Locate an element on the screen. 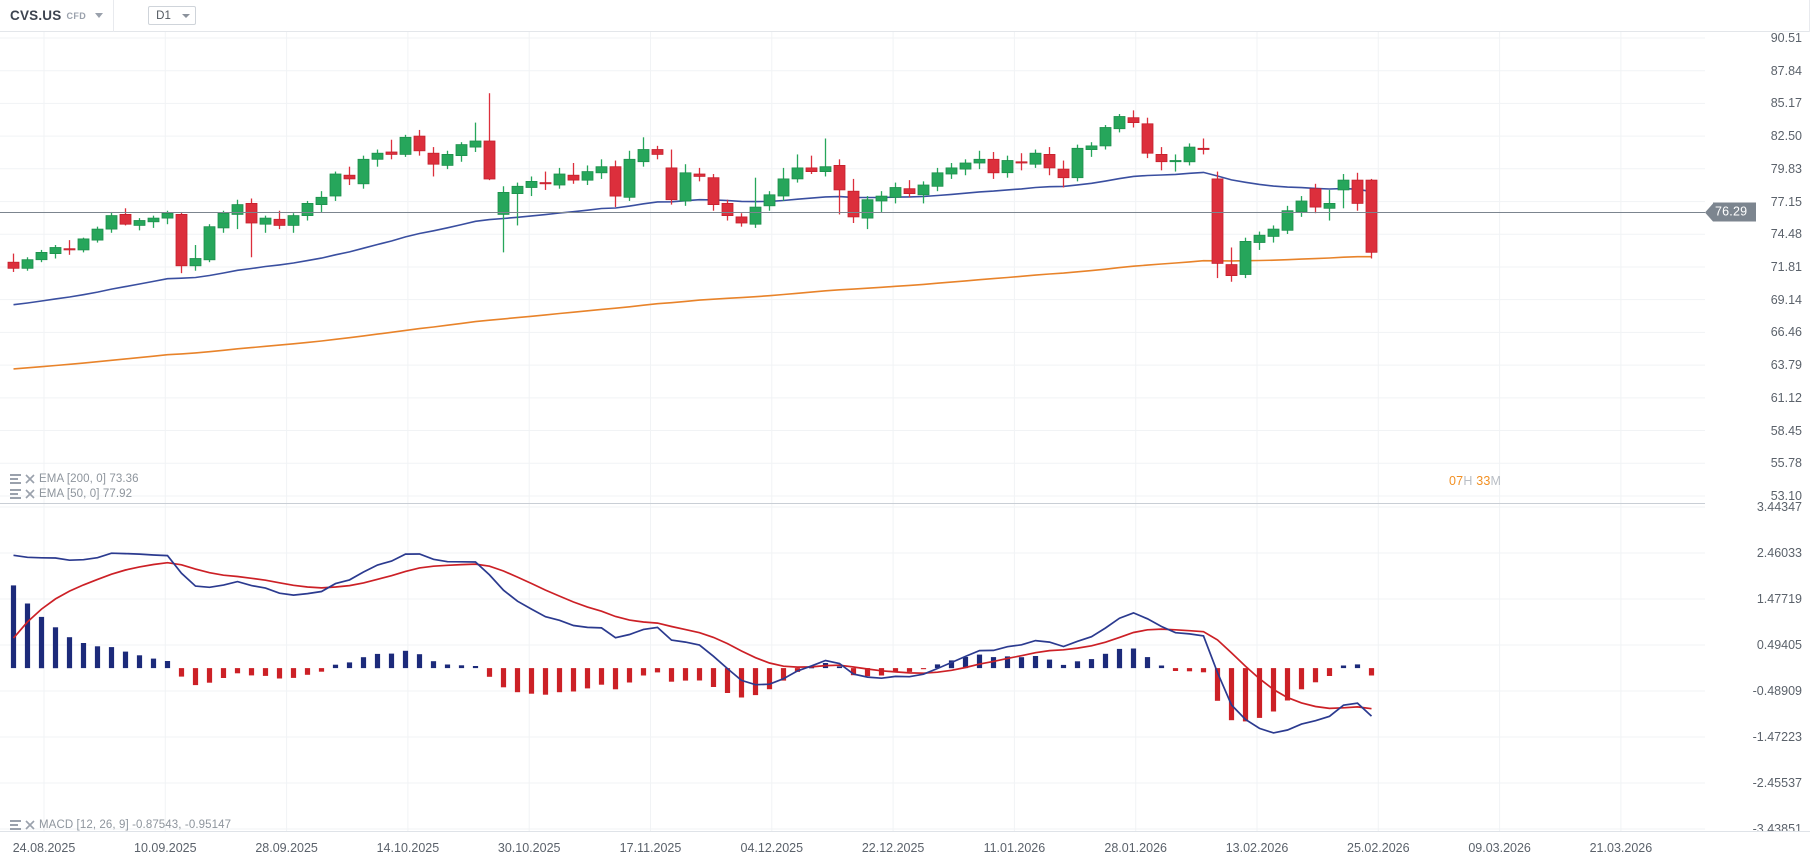 The image size is (1810, 865). legend-macd-text: MACD [12, 26, 9] -0.87543, -0.95147 is located at coordinates (135, 825).